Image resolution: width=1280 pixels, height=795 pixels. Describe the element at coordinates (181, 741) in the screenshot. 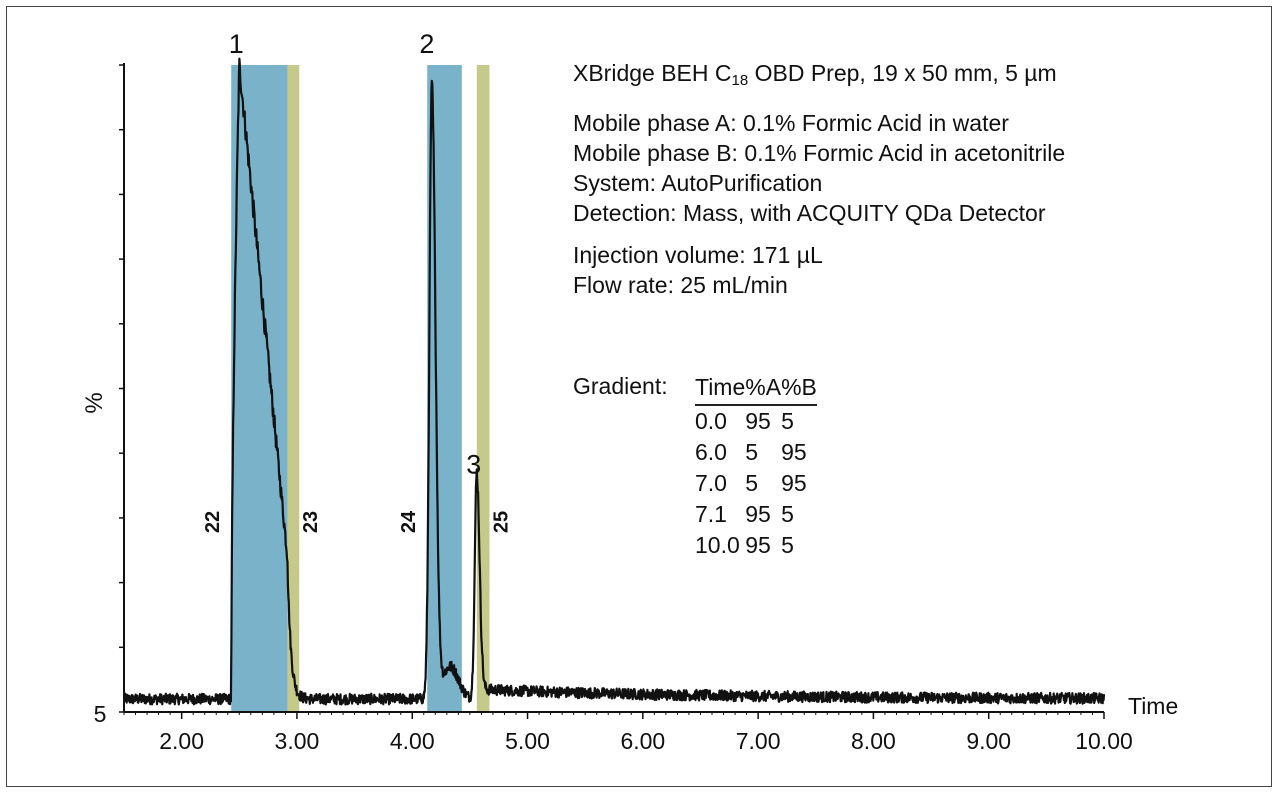

I see `x-tick-label: 2.00` at that location.